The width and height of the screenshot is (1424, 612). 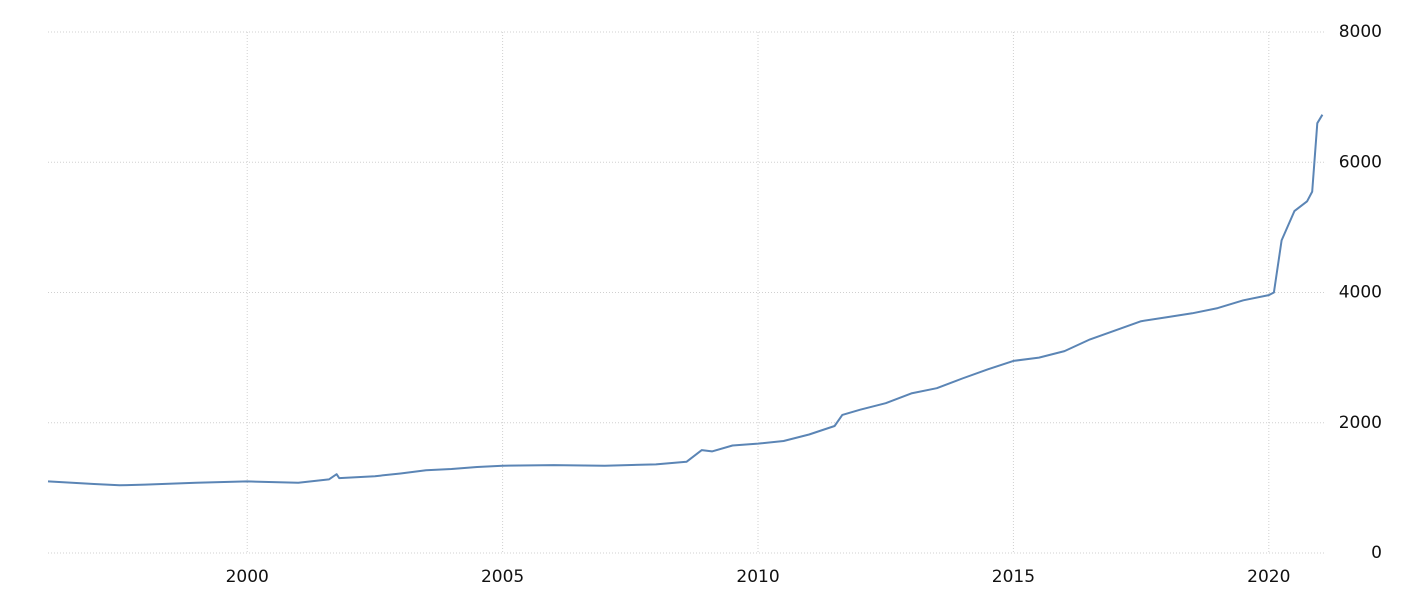 What do you see at coordinates (1360, 293) in the screenshot?
I see `y-tick-label: 4000` at bounding box center [1360, 293].